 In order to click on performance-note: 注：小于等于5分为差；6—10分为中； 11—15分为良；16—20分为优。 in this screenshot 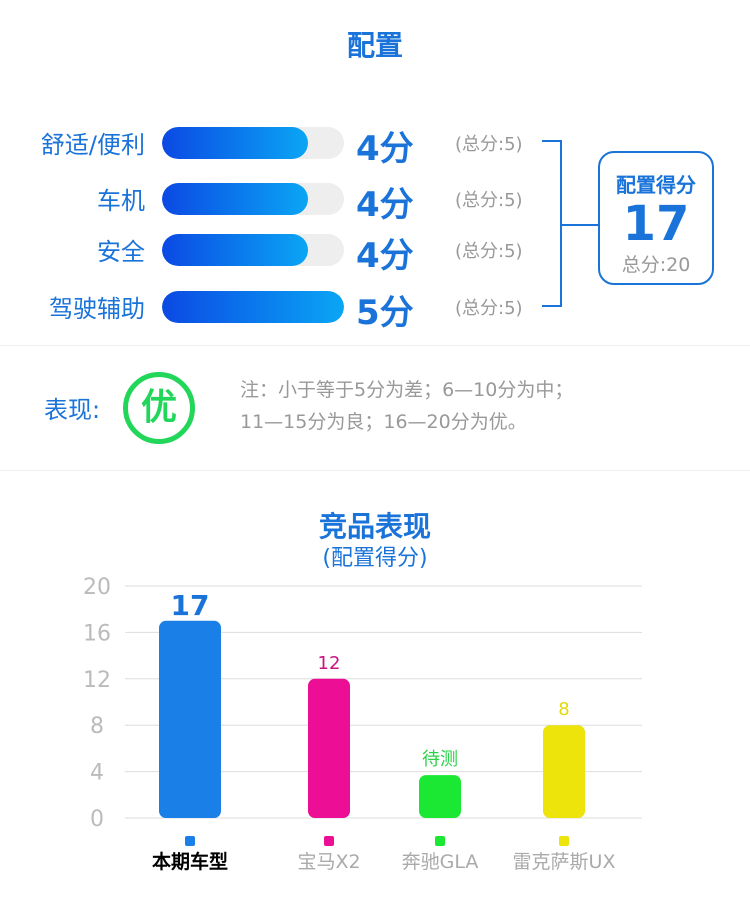, I will do `click(406, 406)`.